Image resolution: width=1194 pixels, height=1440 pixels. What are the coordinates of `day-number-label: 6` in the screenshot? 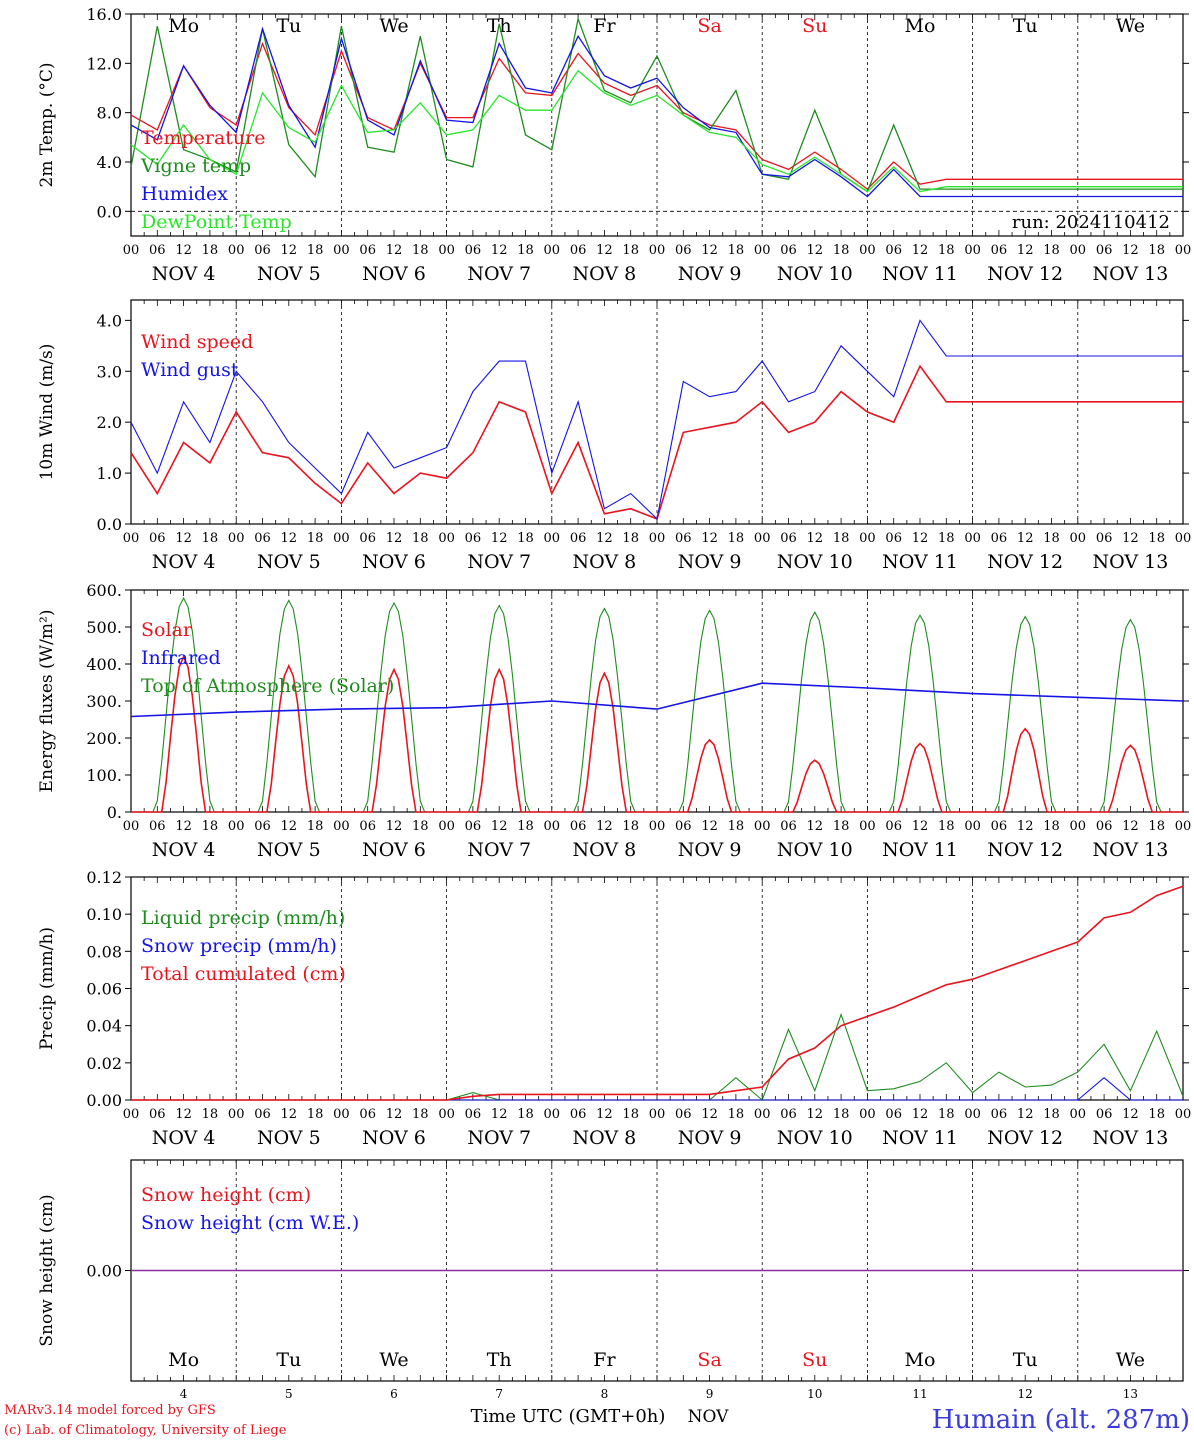 It's located at (394, 1394).